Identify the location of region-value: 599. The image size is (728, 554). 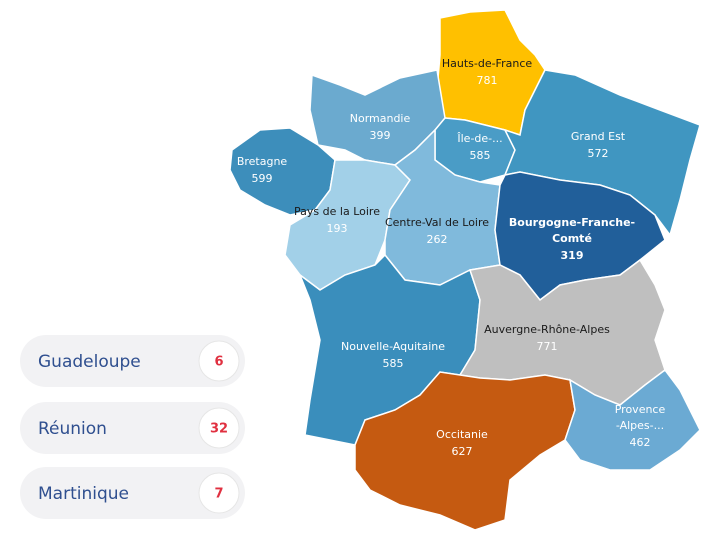
(262, 178).